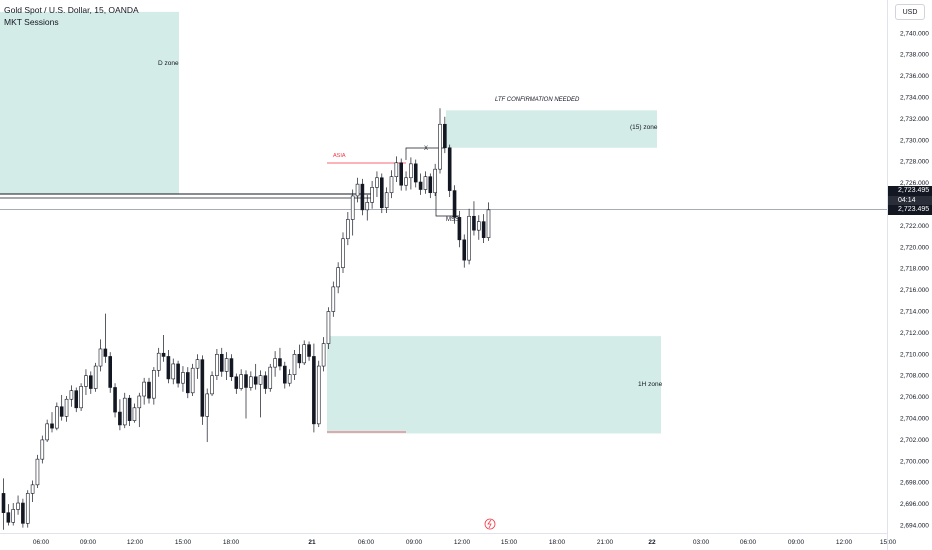 The image size is (932, 550). I want to click on indicator-label: MKT Sessions, so click(31, 22).